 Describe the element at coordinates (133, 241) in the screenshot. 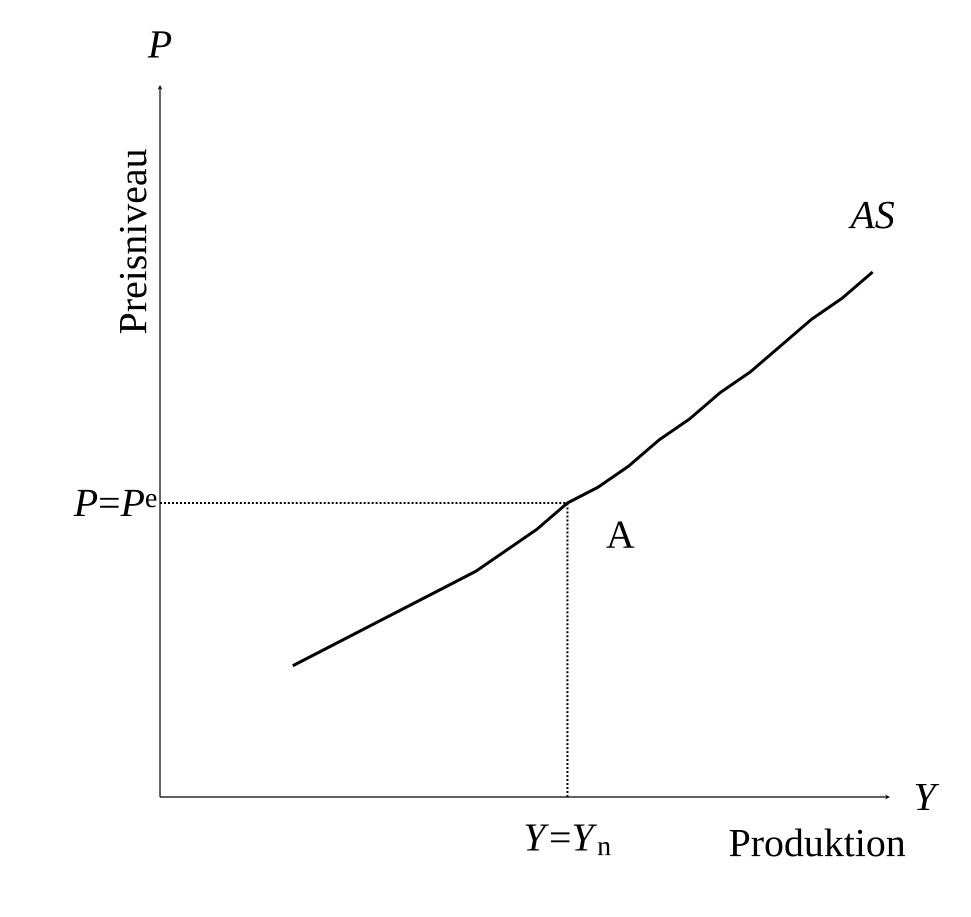

I see `y-axis-title: Preisniveau` at that location.